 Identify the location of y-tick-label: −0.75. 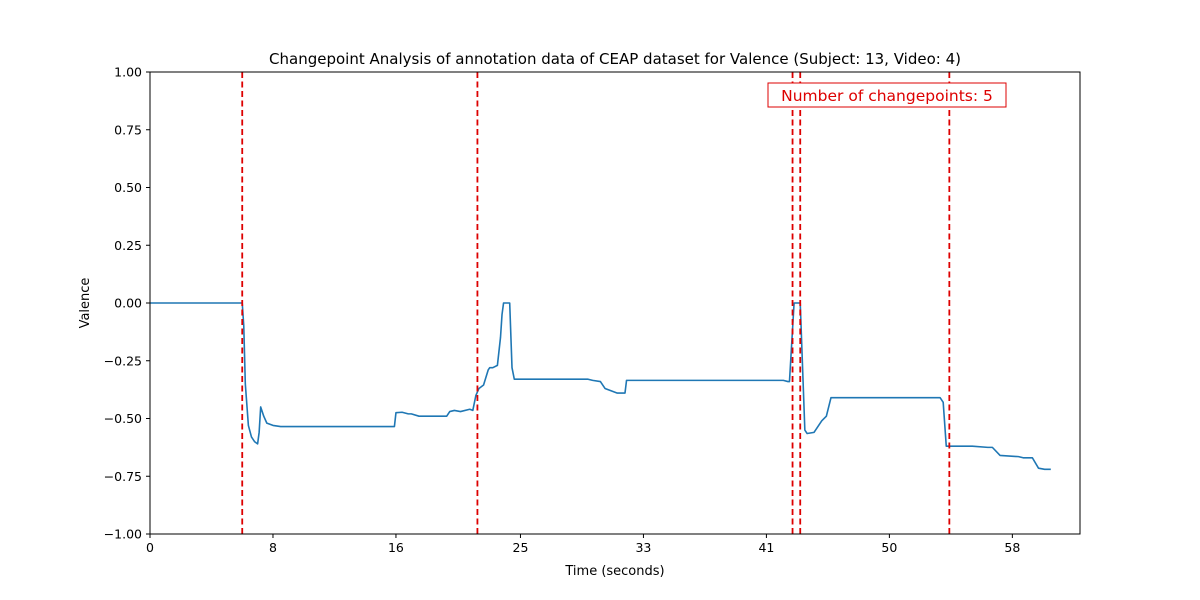
(123, 476).